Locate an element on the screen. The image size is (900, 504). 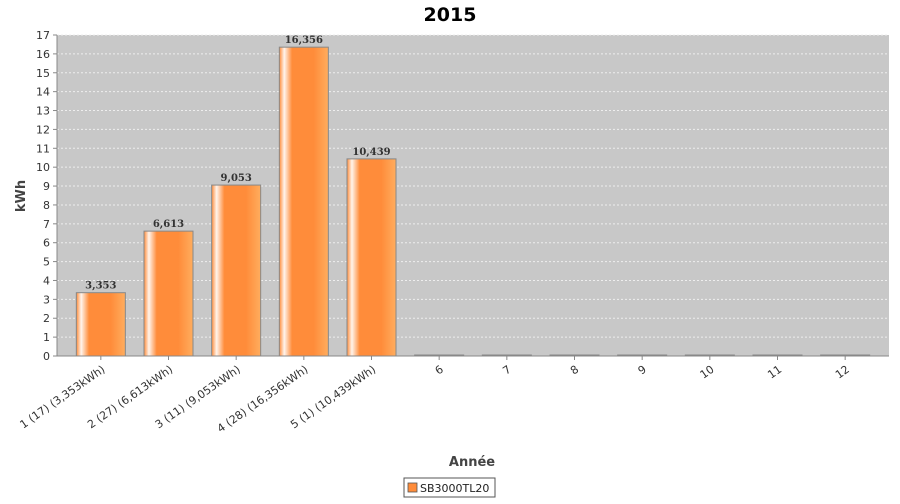
x-tick-label: 6 is located at coordinates (439, 370).